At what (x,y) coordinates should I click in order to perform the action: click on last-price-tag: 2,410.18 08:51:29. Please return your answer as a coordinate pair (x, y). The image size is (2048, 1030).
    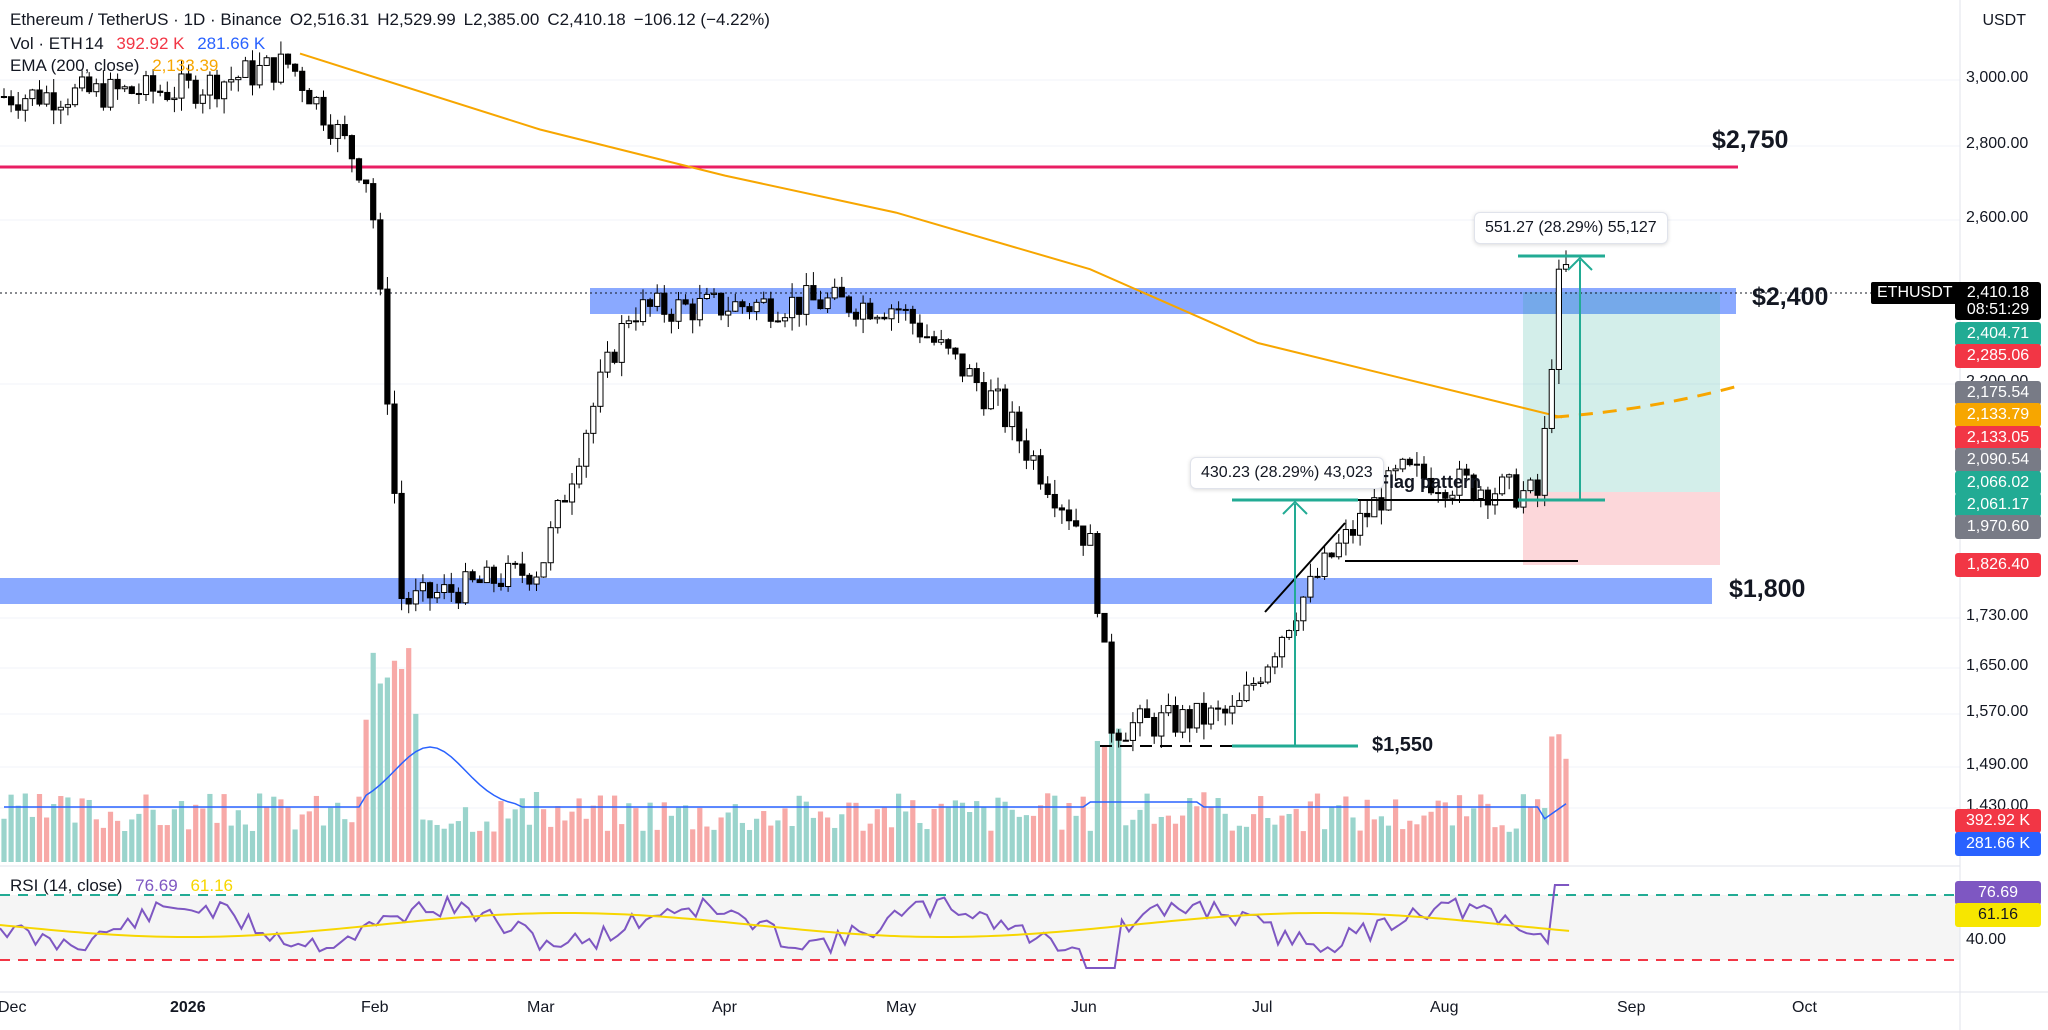
    Looking at the image, I should click on (1998, 301).